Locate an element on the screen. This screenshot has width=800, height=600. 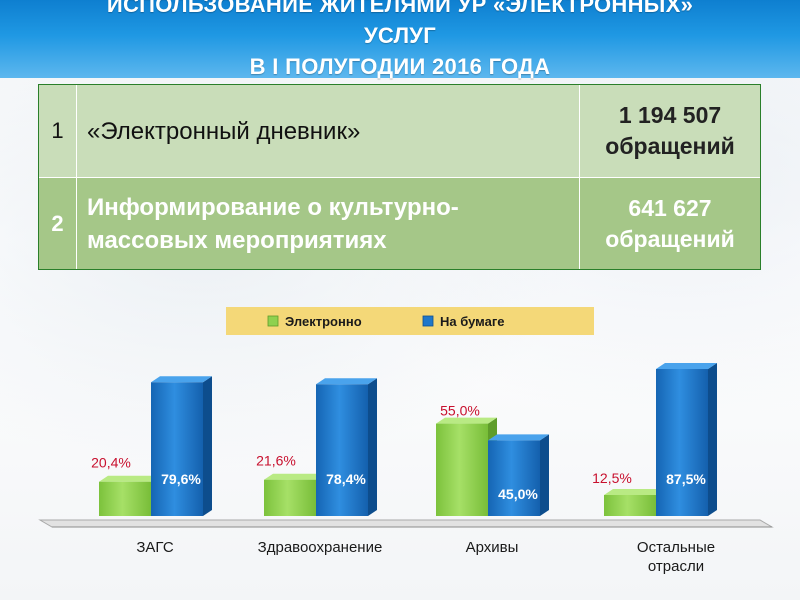
data-label-paper-4: 87,5% is located at coordinates (686, 479).